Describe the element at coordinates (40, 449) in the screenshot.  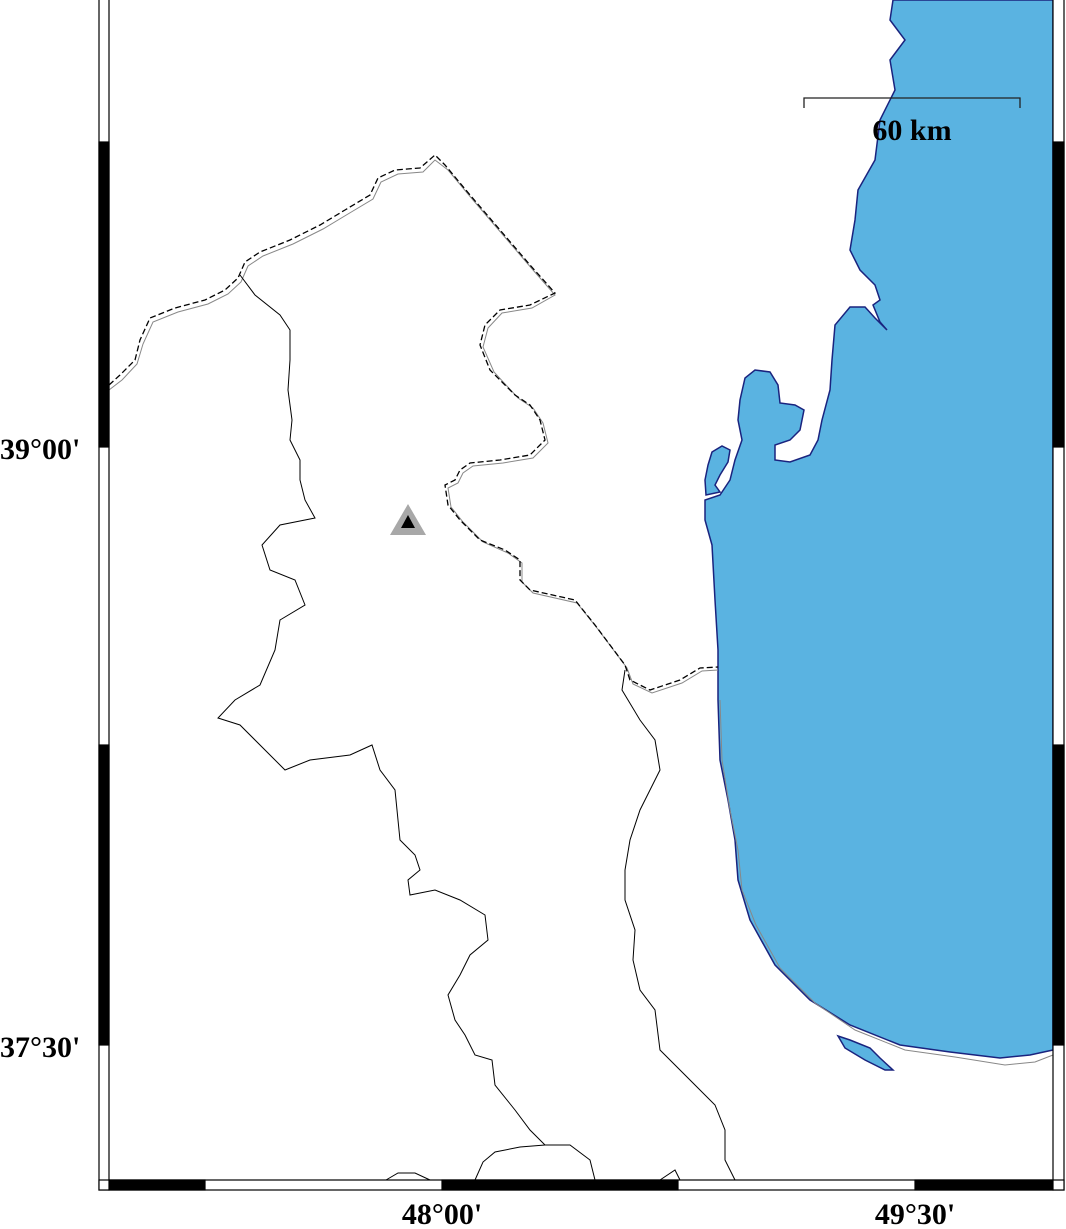
I see `lat-label-39-00: 39°00'` at that location.